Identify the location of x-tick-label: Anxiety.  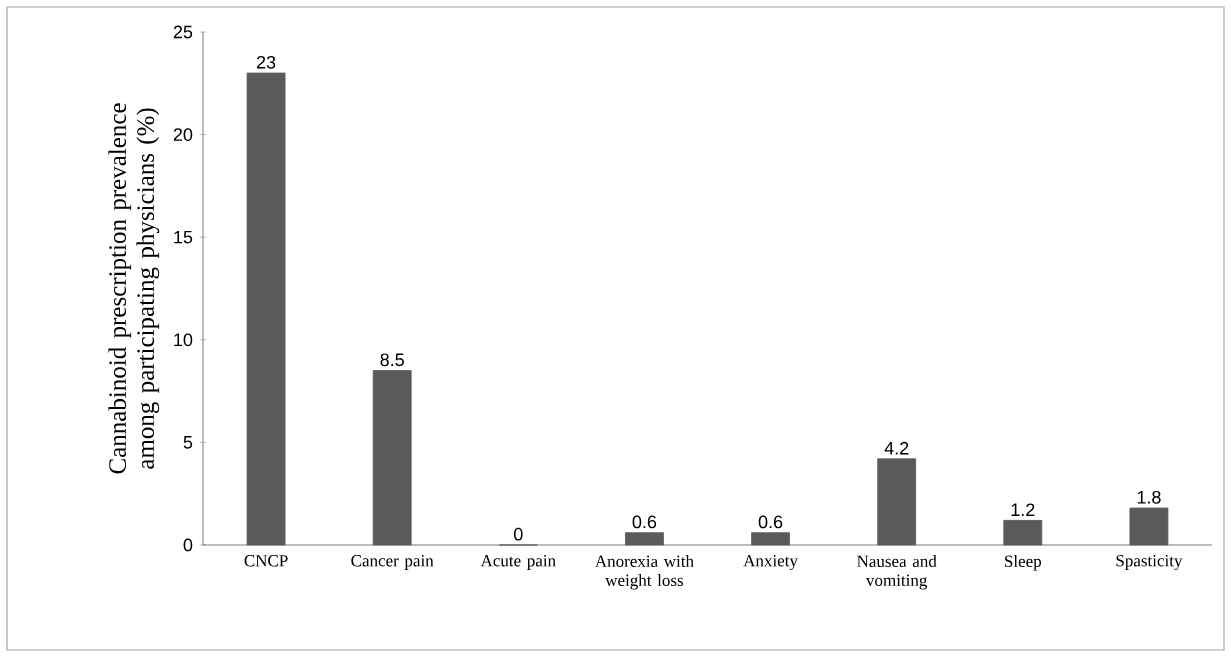
(770, 562).